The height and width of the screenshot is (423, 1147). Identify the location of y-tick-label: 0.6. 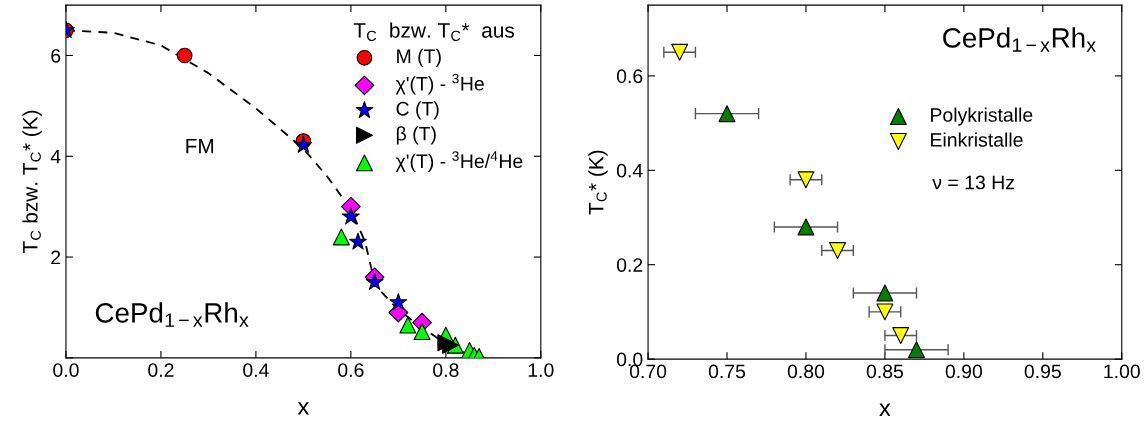
(629, 76).